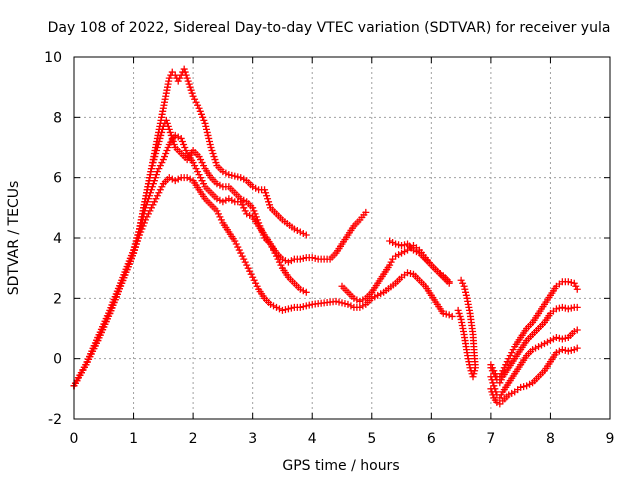  I want to click on x-tick-label: 9, so click(610, 439).